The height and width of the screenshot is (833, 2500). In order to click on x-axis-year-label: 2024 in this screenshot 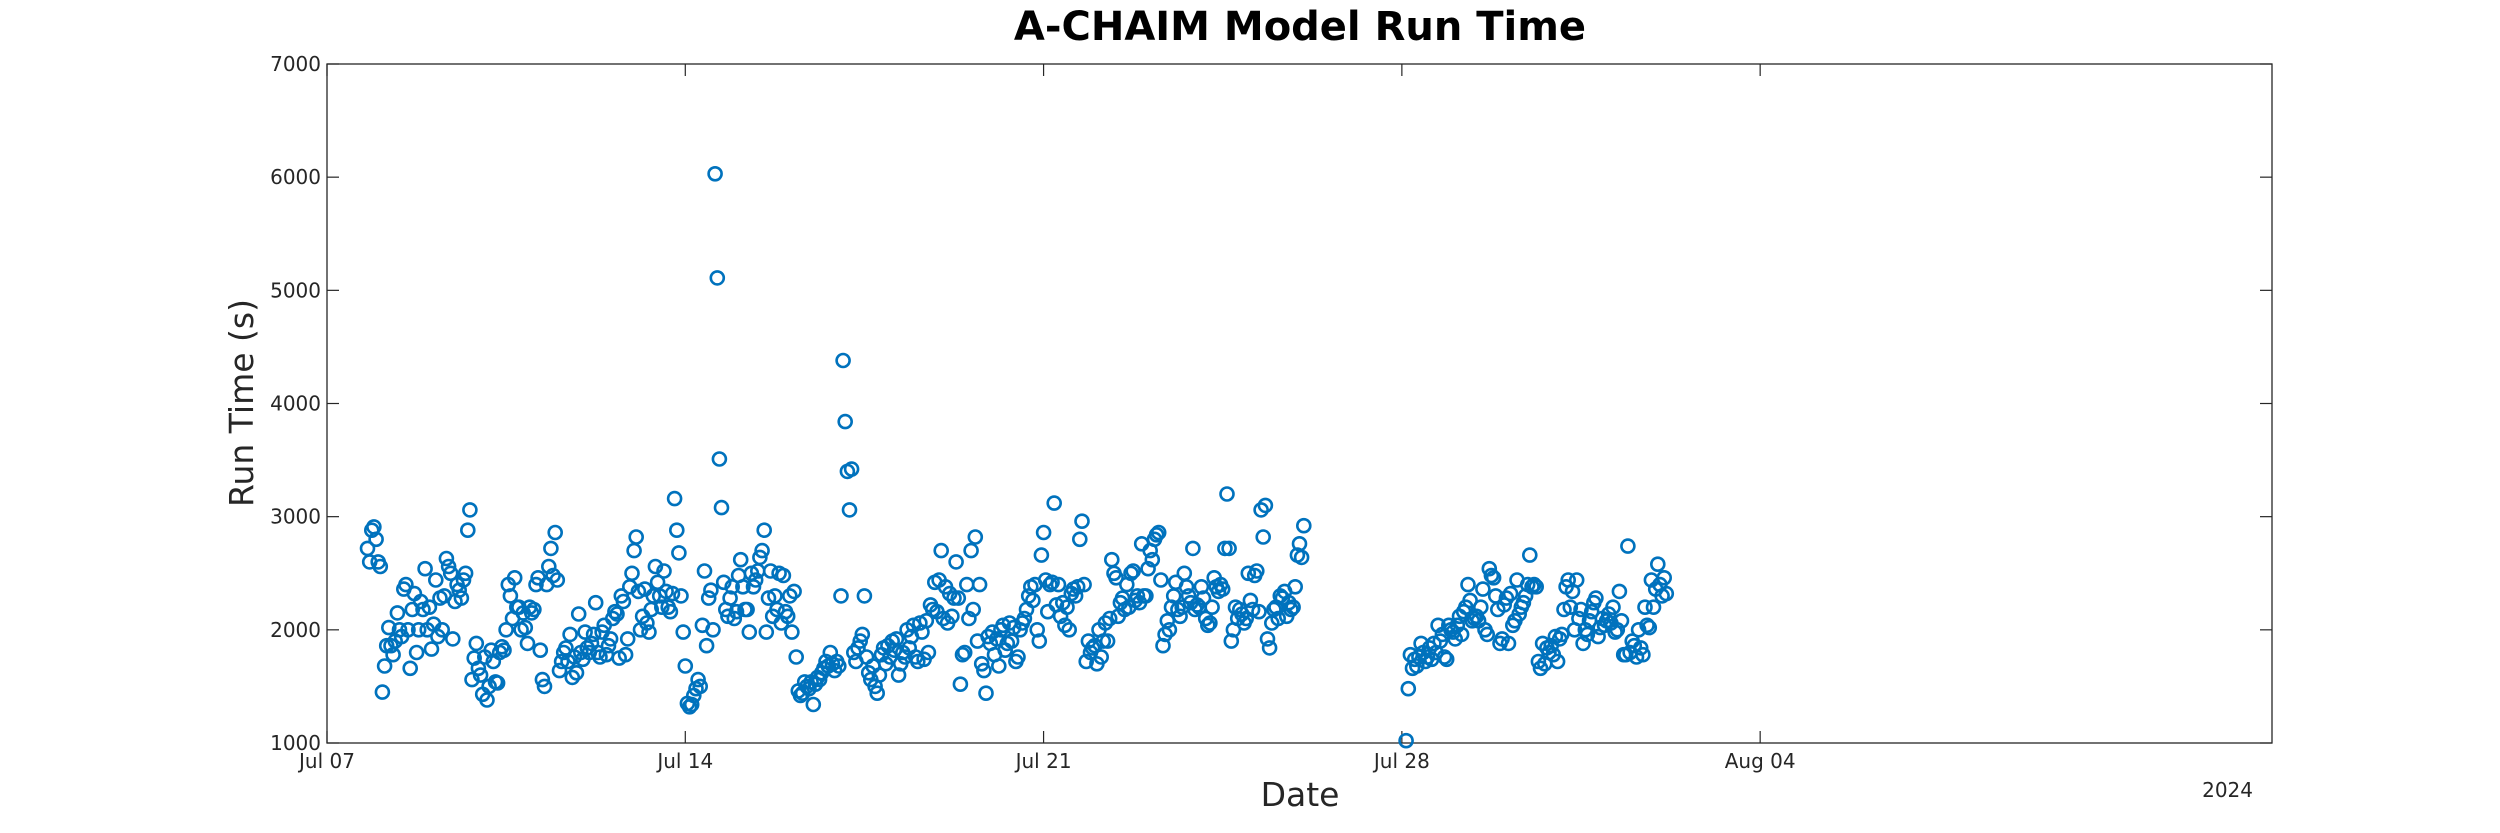, I will do `click(2227, 790)`.